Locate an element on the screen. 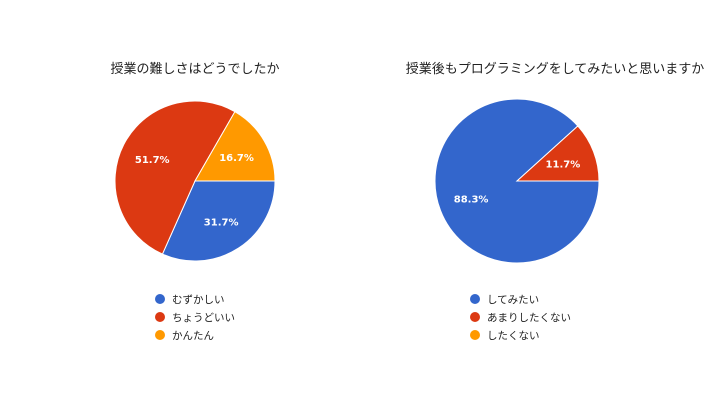 Image resolution: width=720 pixels, height=405 pixels. legend-label: ちょうどいい is located at coordinates (203, 317).